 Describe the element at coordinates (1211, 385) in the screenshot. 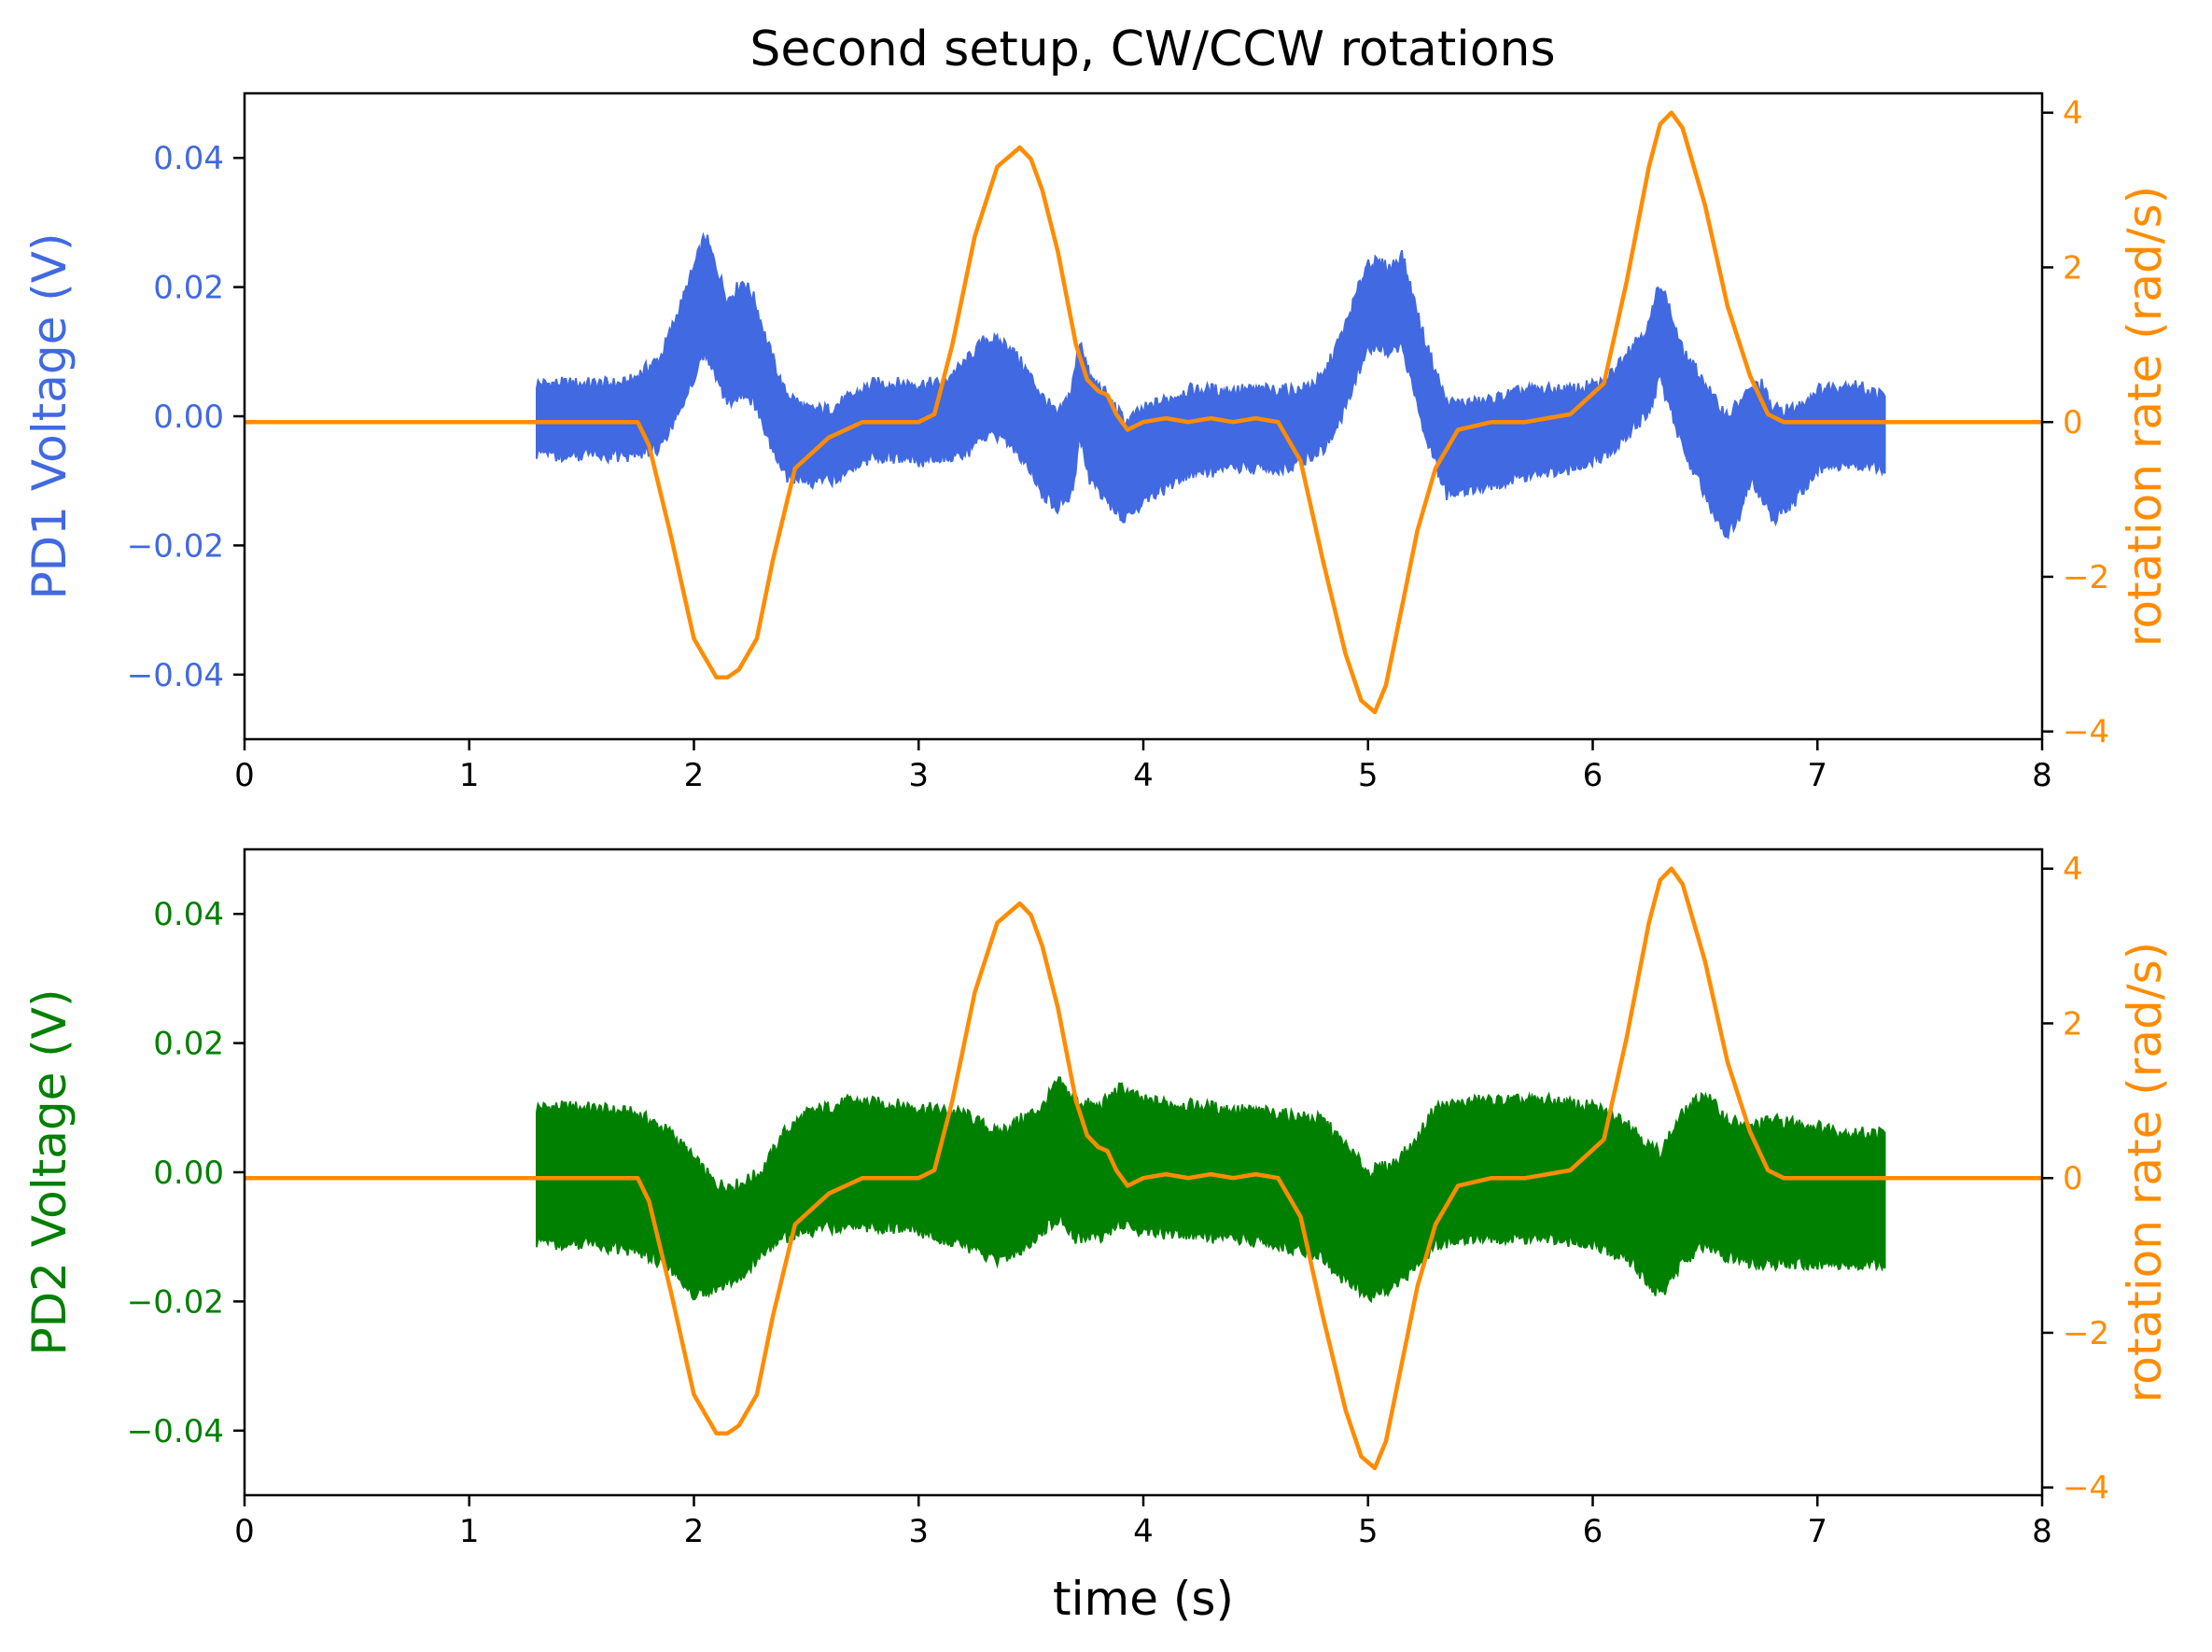

I see `pd1-voltage-trace` at that location.